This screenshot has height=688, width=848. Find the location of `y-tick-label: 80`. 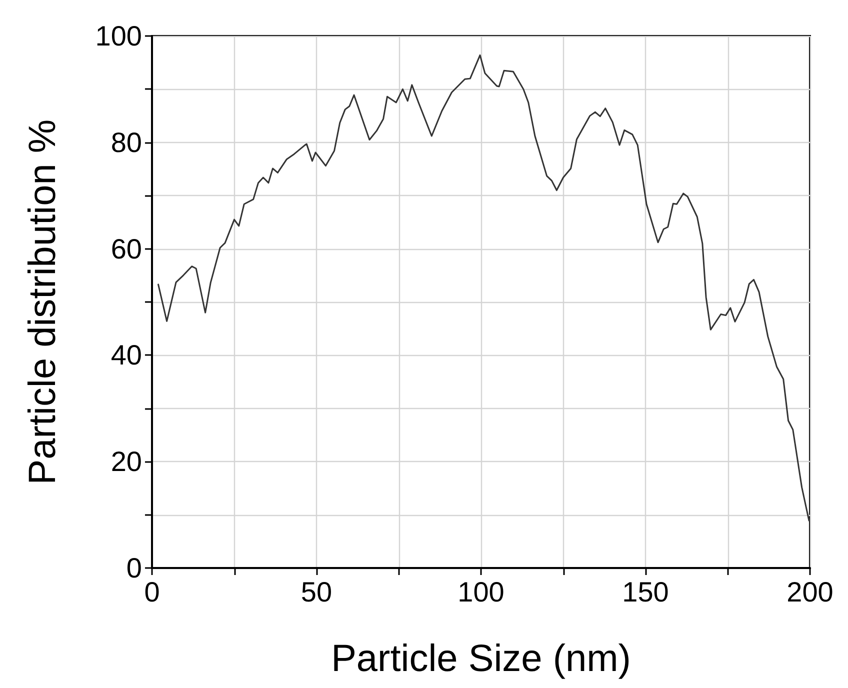

y-tick-label: 80 is located at coordinates (126, 142).